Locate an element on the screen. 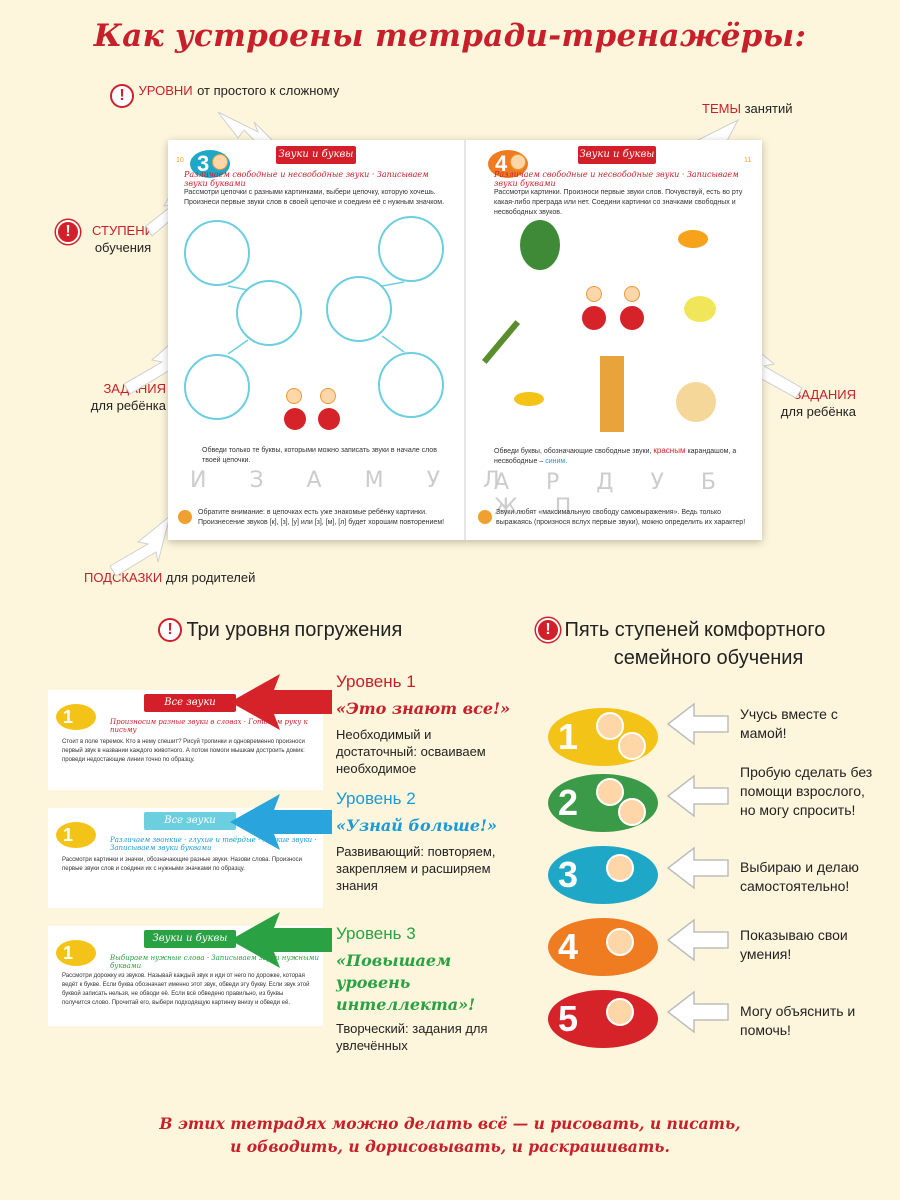 The height and width of the screenshot is (1200, 900). task-text-b: карандашом, а несвободные – is located at coordinates (615, 456).